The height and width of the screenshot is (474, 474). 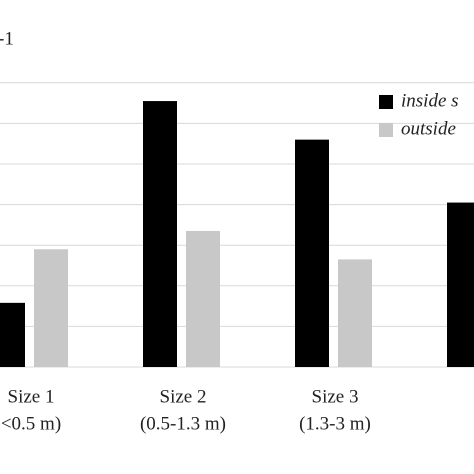 What do you see at coordinates (31, 423) in the screenshot?
I see `x-tick-label: <0.5 m)` at bounding box center [31, 423].